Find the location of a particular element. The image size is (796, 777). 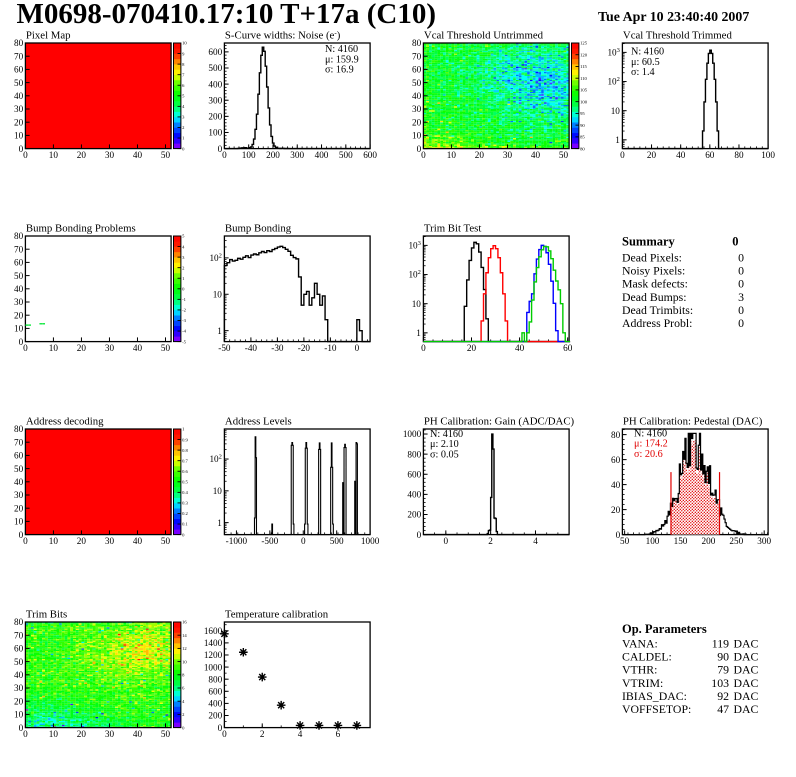

svg-text: 92 is located at coordinates (723, 696).